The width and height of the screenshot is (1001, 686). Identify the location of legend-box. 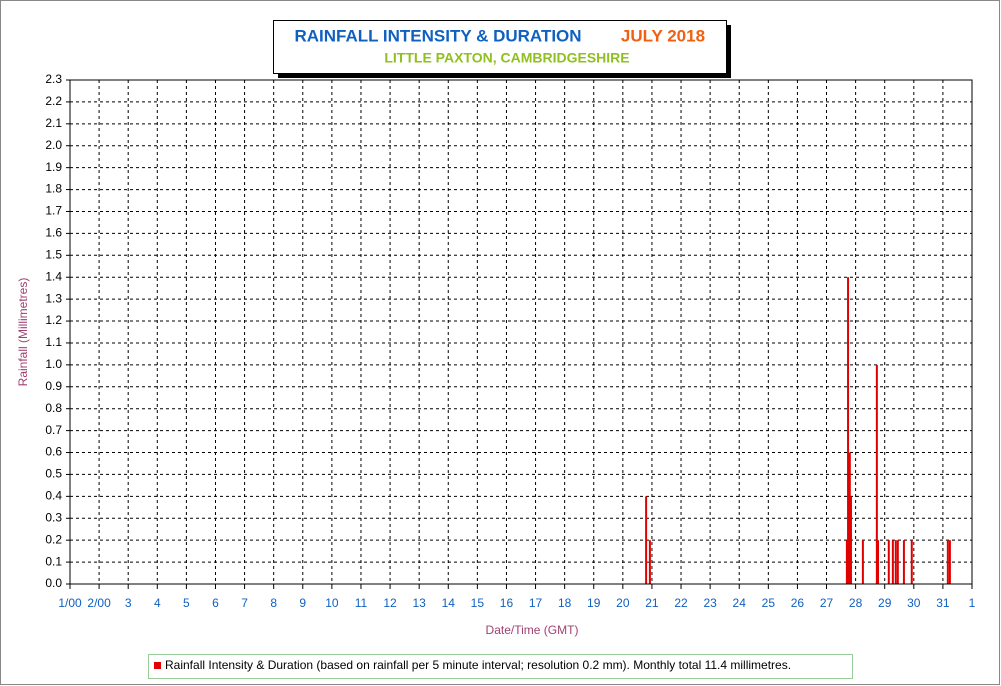
(500, 666).